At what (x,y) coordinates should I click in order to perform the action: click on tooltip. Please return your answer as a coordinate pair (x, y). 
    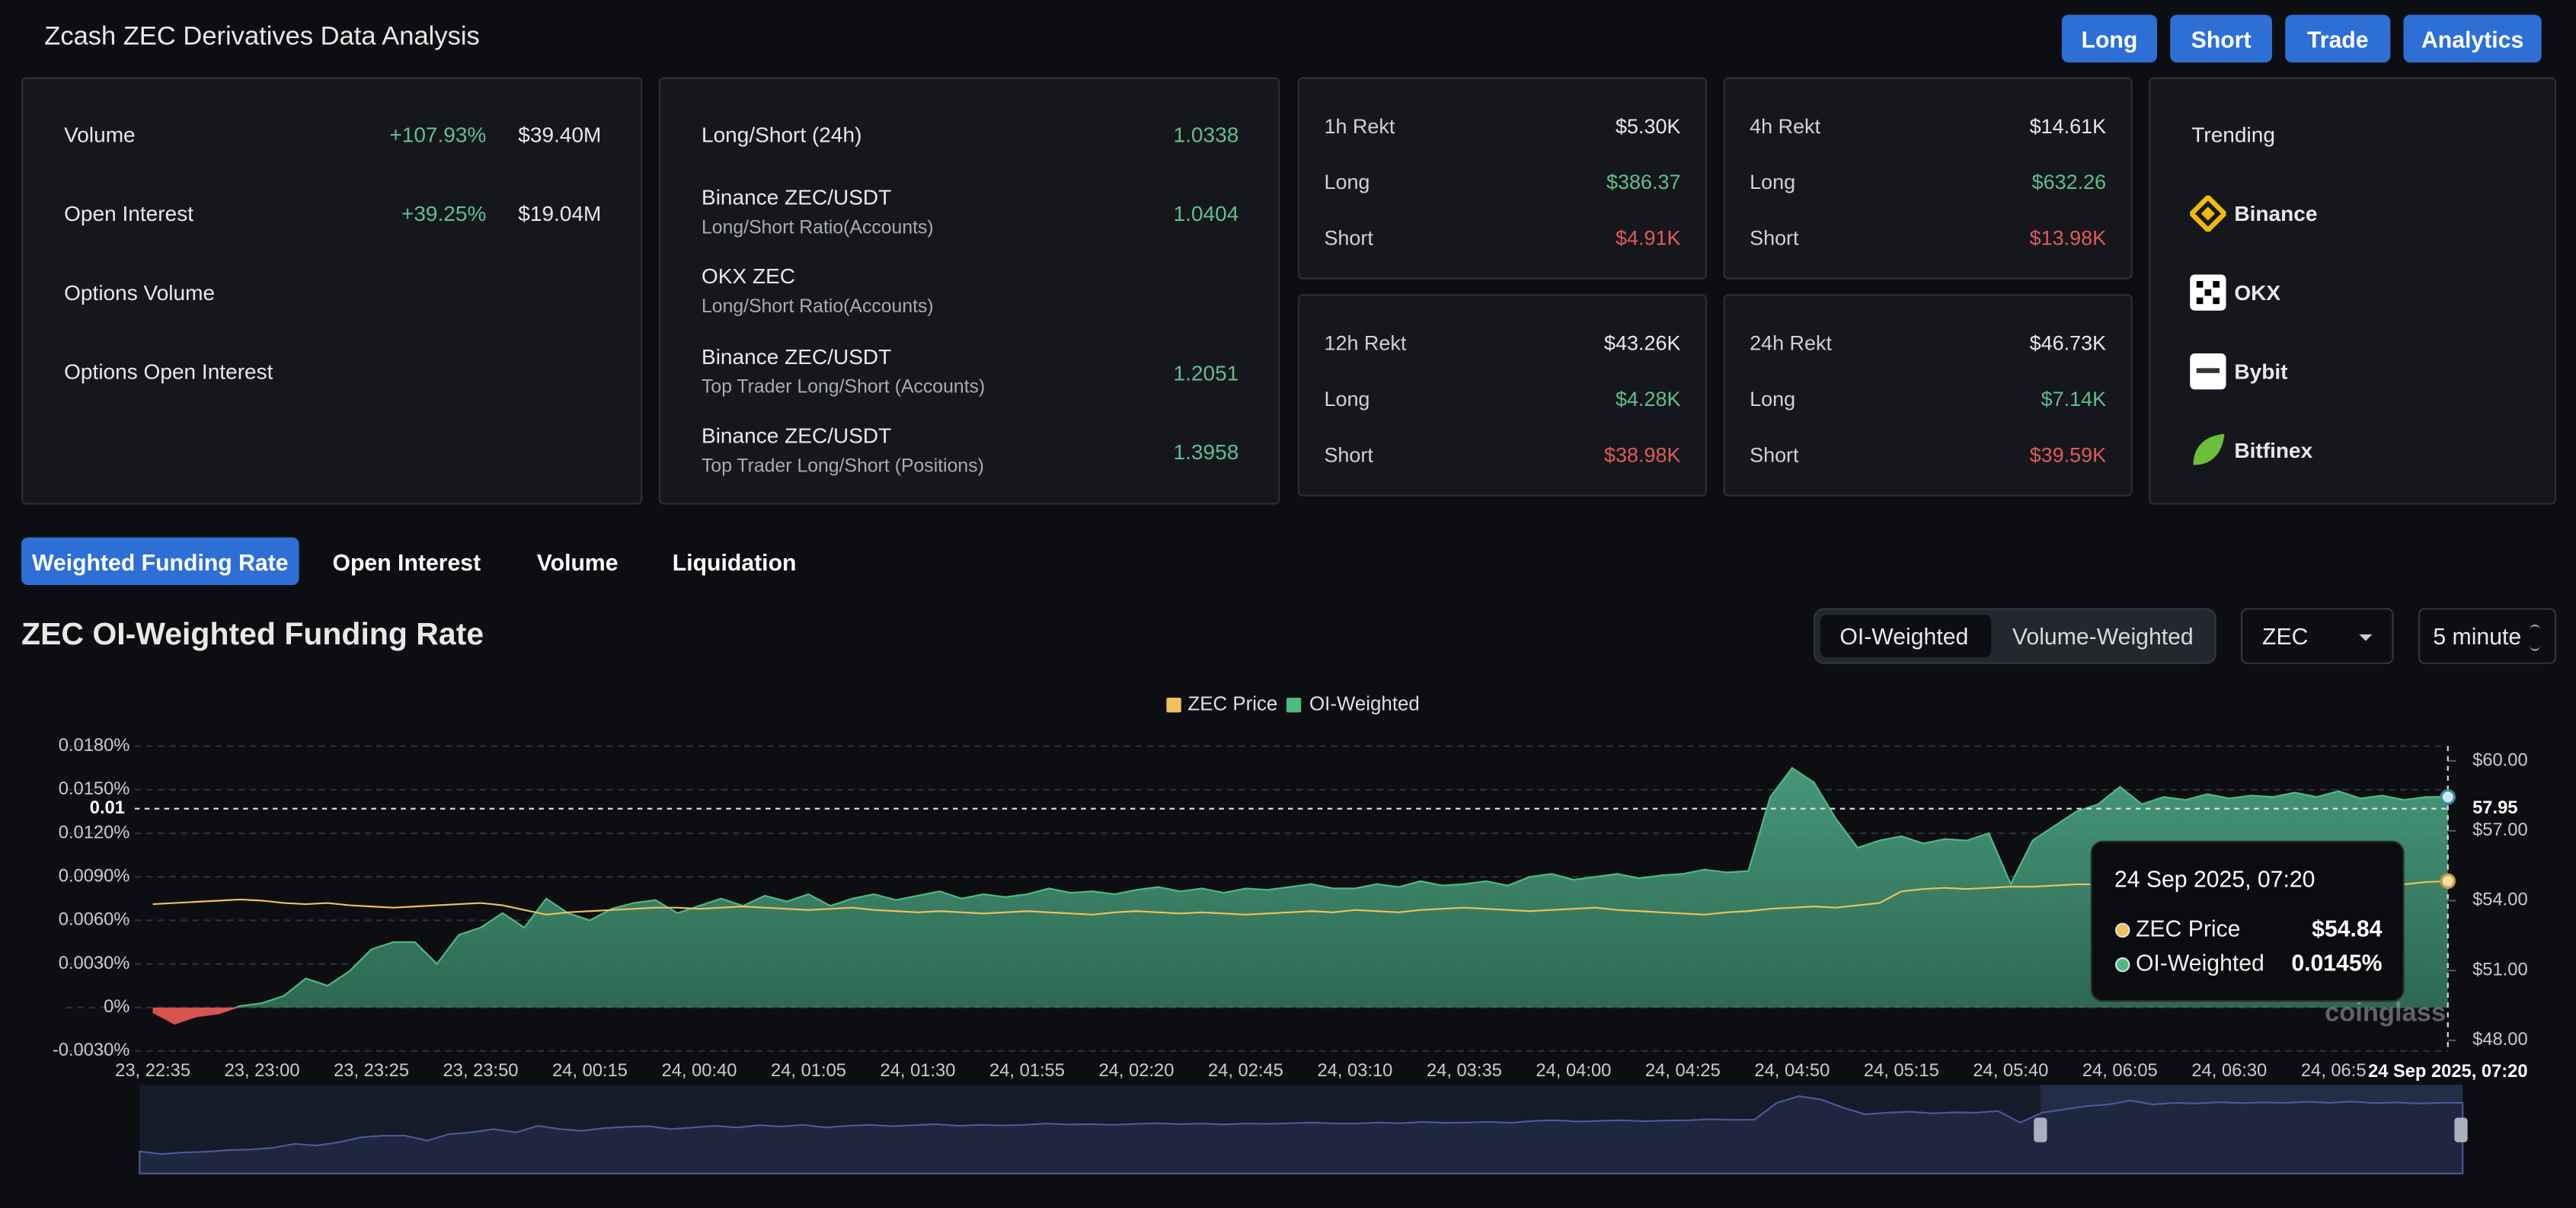
    Looking at the image, I should click on (2247, 921).